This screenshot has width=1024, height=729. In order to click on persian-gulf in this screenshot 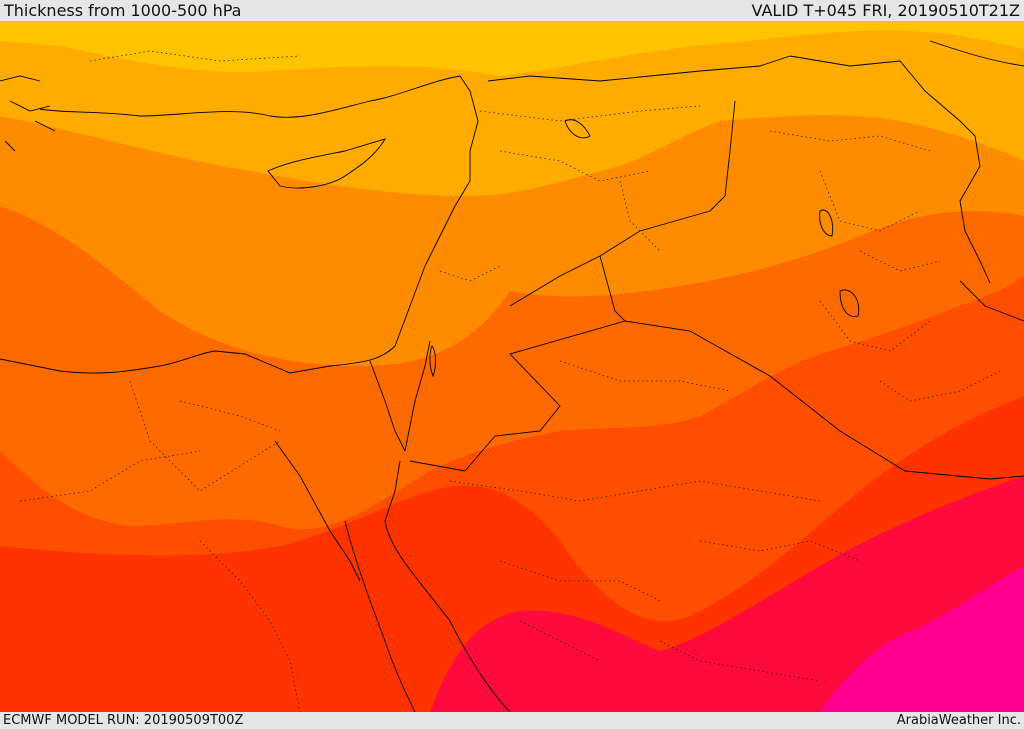, I will do `click(991, 301)`.